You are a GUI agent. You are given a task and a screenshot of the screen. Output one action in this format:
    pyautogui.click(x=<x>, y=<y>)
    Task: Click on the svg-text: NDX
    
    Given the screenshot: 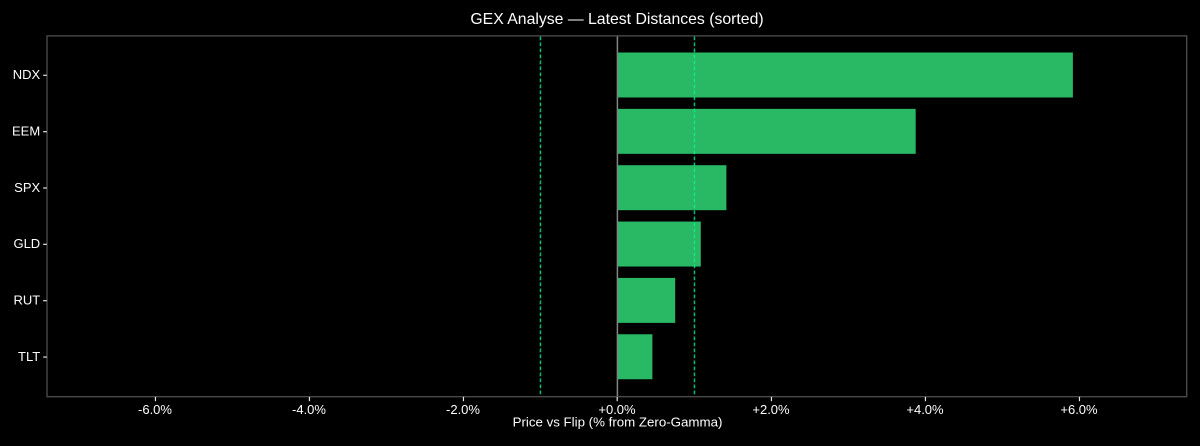 What is the action you would take?
    pyautogui.click(x=27, y=74)
    